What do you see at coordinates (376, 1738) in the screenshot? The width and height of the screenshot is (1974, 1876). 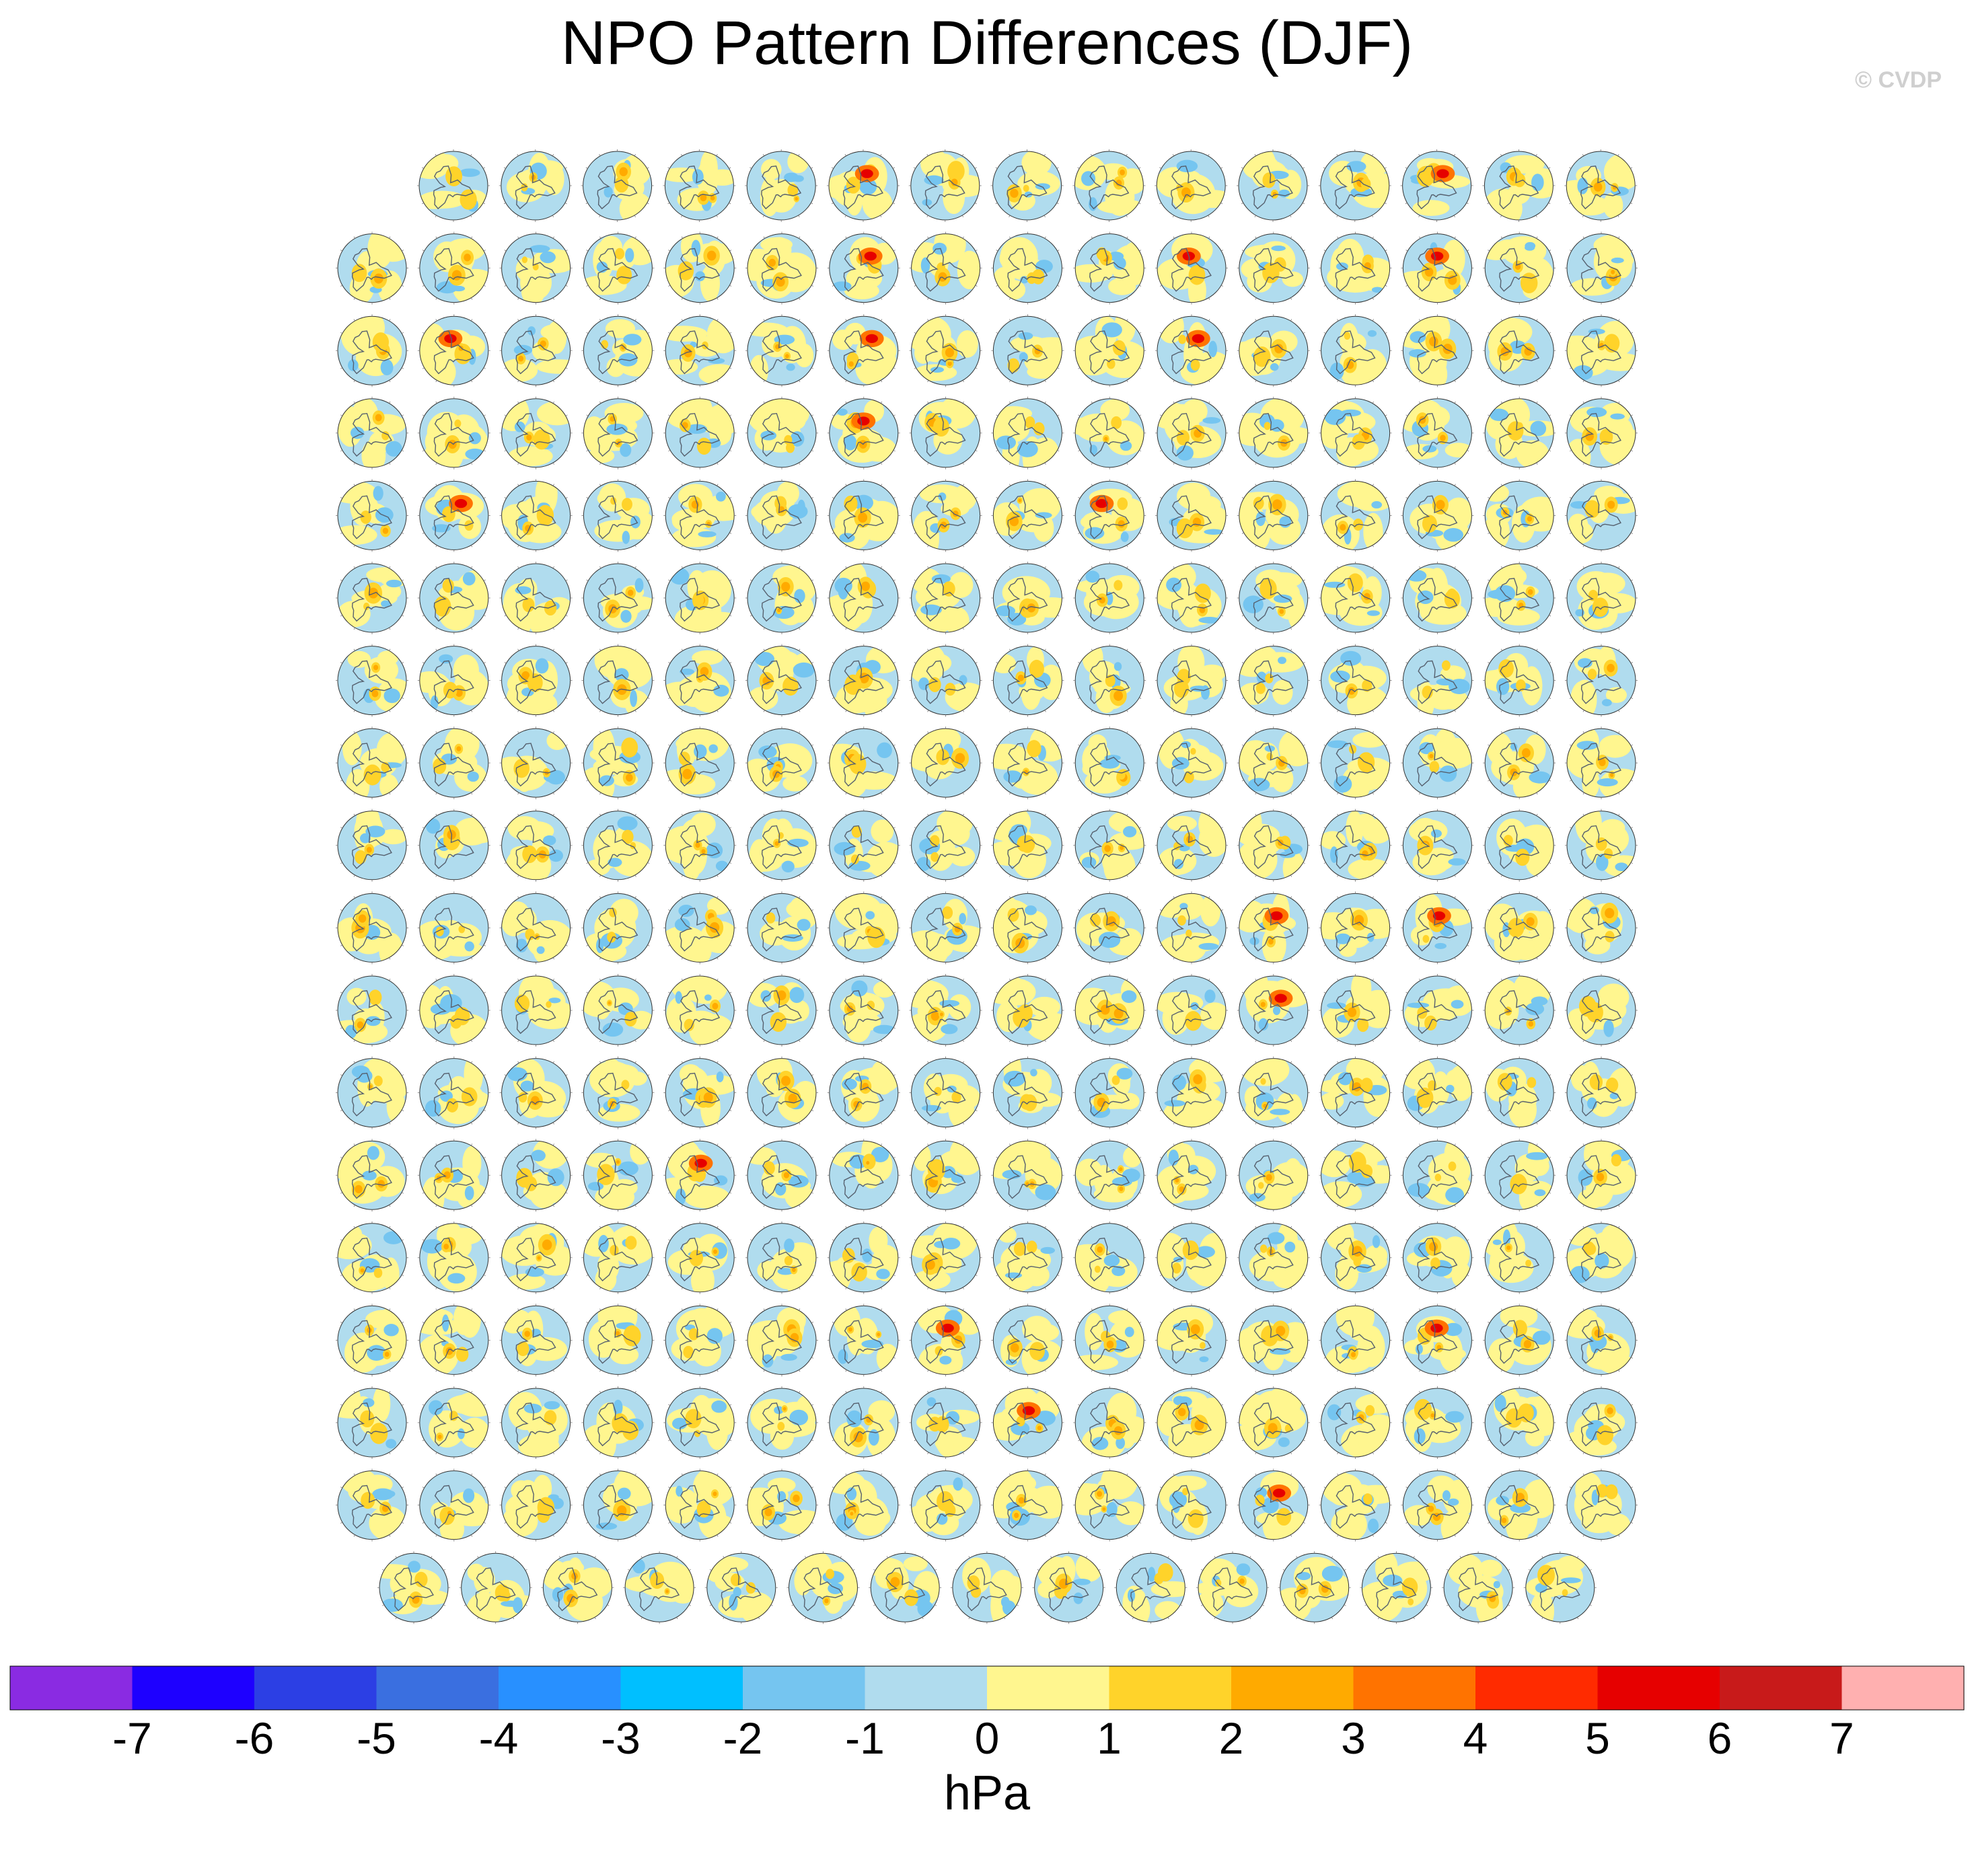 I see `colorbar-tick-label: -5` at bounding box center [376, 1738].